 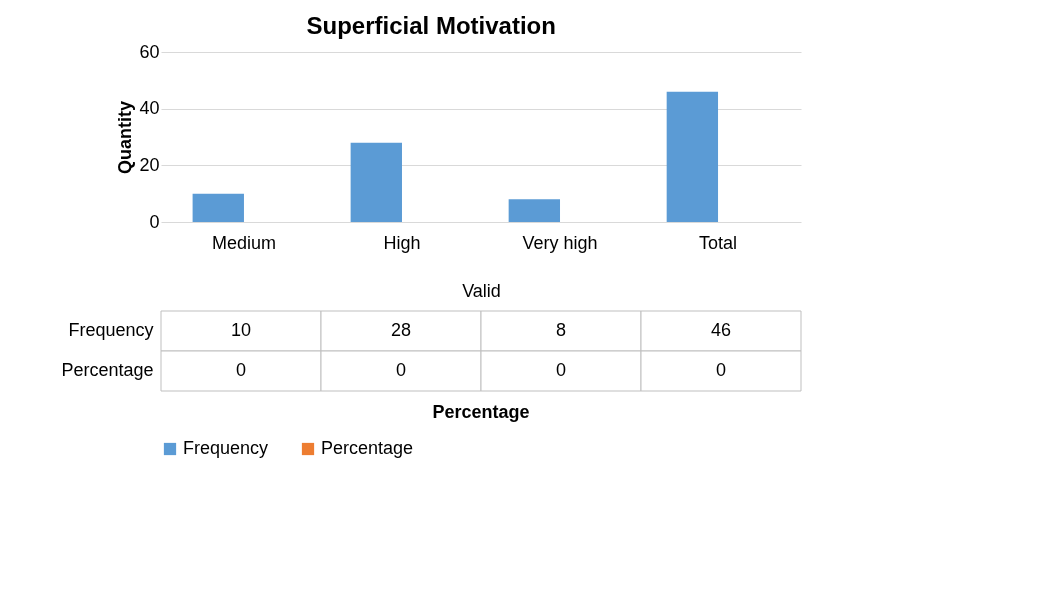 What do you see at coordinates (402, 242) in the screenshot?
I see `x-tick-label: High` at bounding box center [402, 242].